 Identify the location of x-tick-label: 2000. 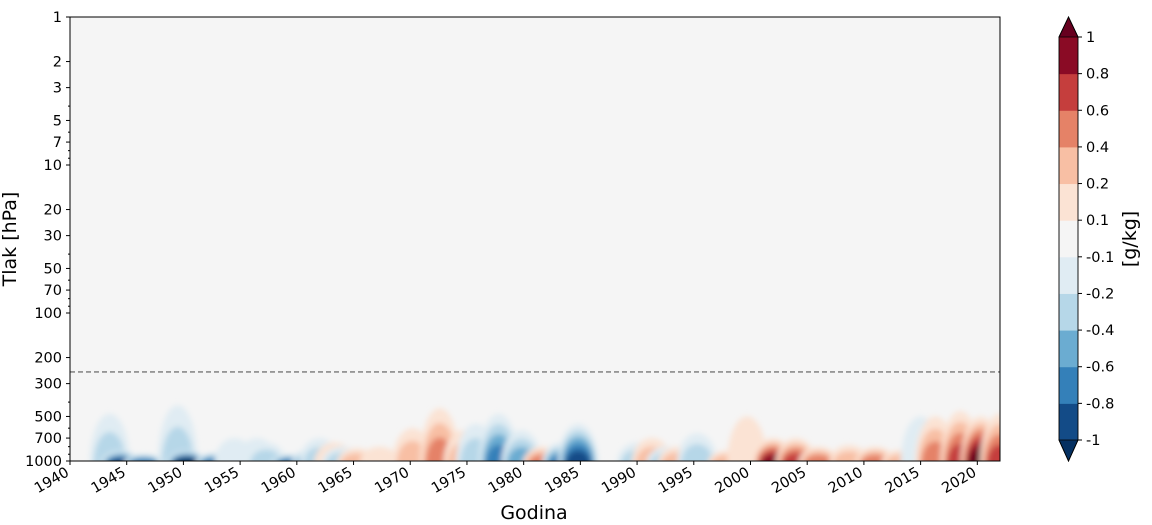
(733, 481).